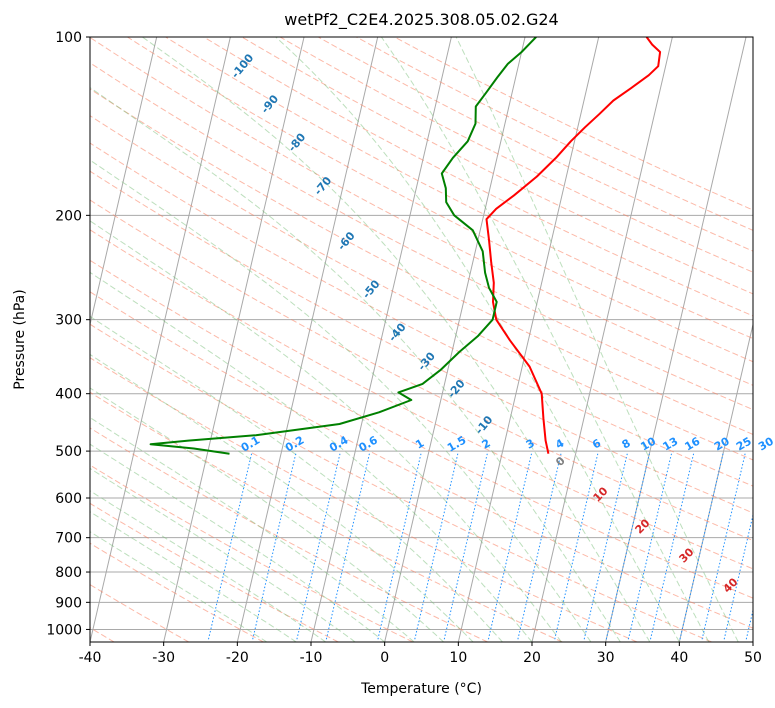  I want to click on mixing-ratio-label: 4, so click(559, 443).